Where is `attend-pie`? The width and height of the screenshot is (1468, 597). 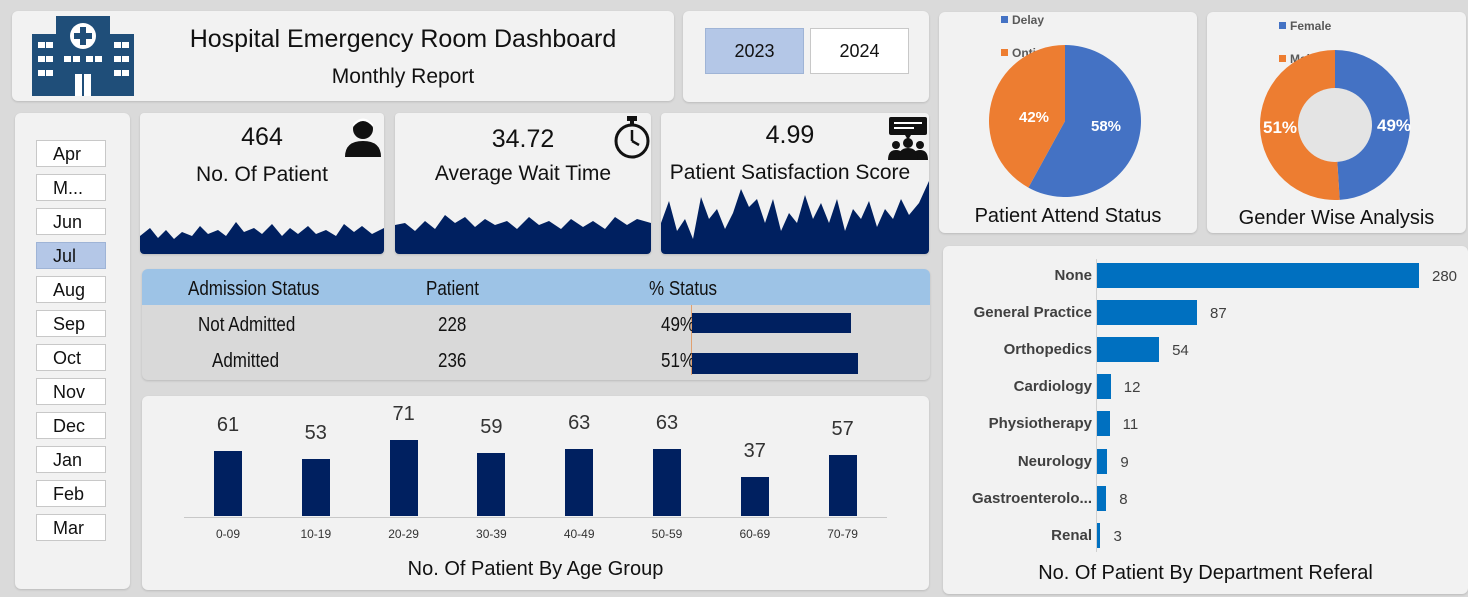 attend-pie is located at coordinates (1065, 121).